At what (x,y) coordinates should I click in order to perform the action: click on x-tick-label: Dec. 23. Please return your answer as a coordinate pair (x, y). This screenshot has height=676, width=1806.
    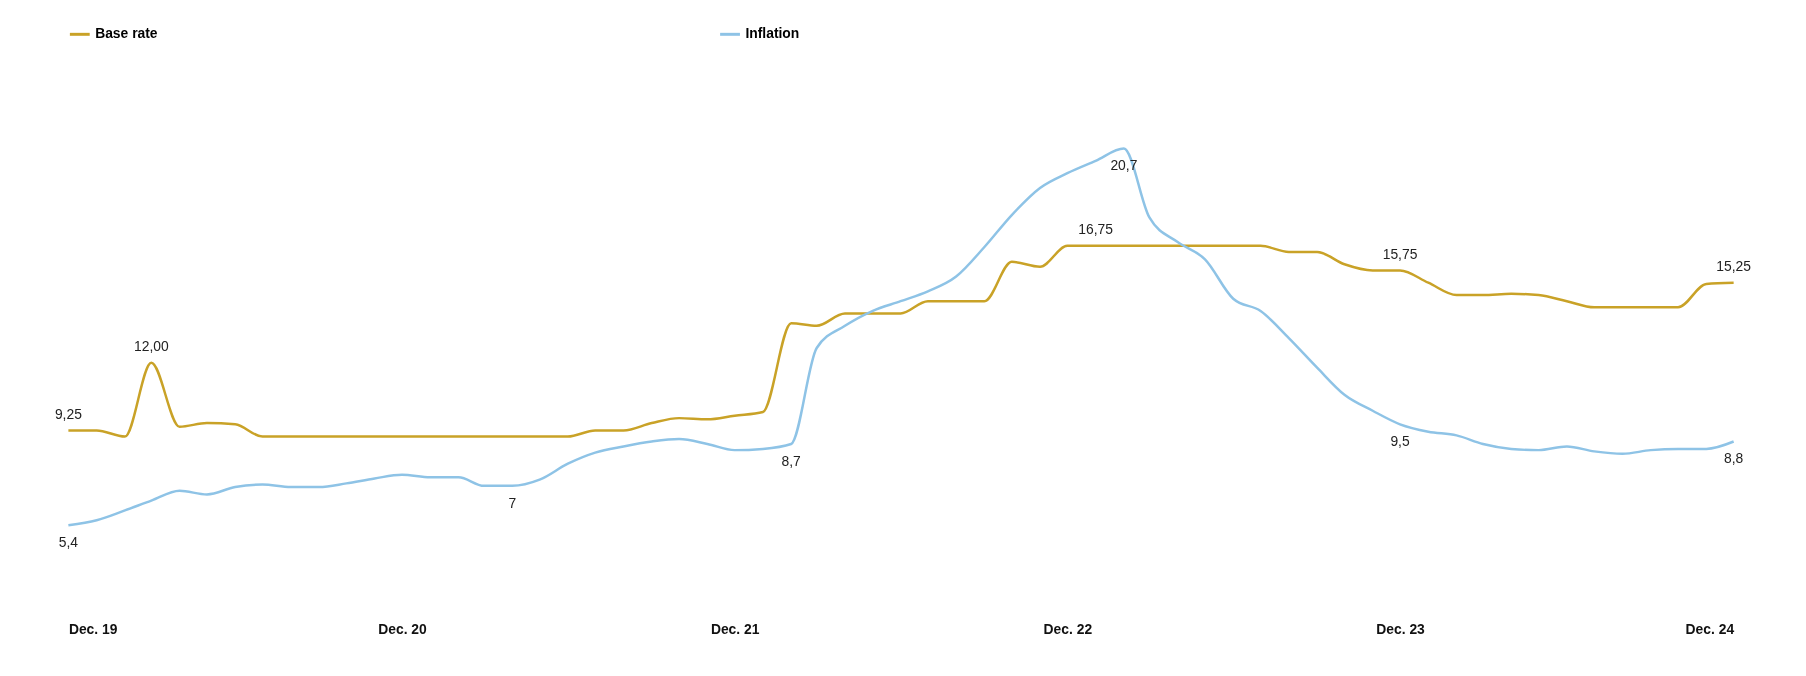
    Looking at the image, I should click on (1401, 628).